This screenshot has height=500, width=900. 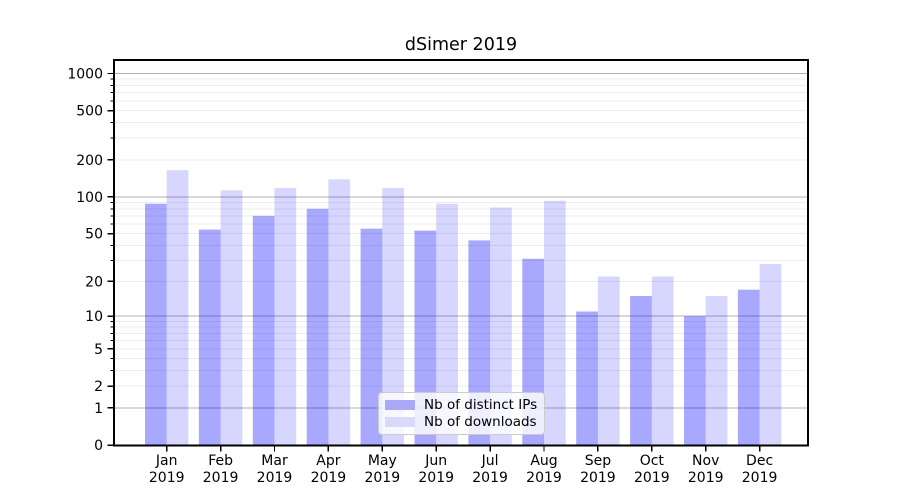 What do you see at coordinates (641, 371) in the screenshot?
I see `bar-distinct-ips-oct` at bounding box center [641, 371].